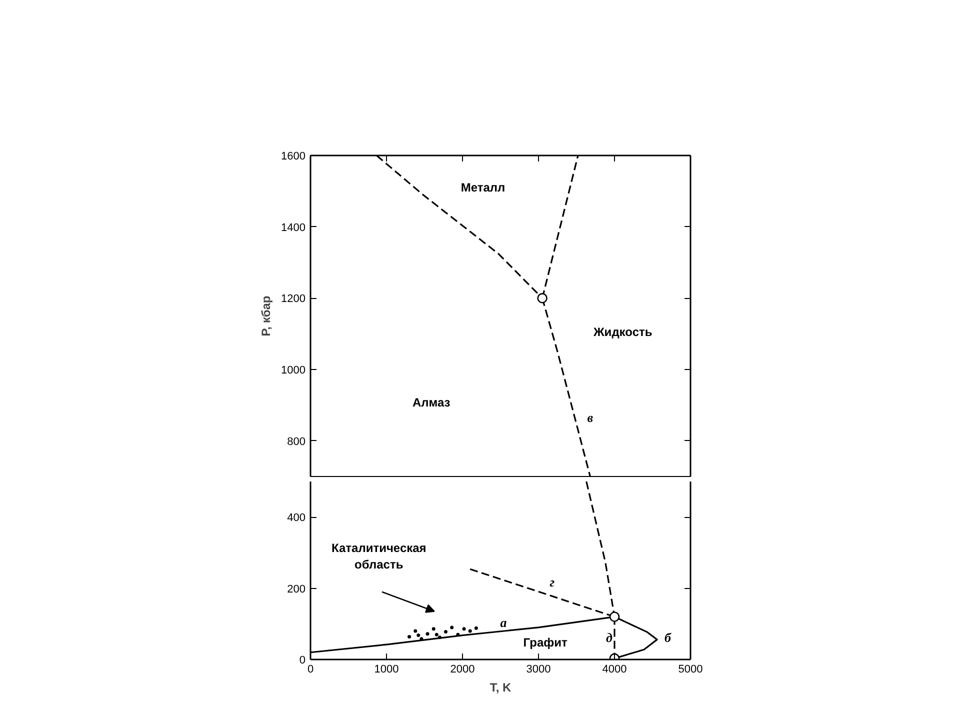 Image resolution: width=960 pixels, height=704 pixels. Describe the element at coordinates (293, 156) in the screenshot. I see `y-tick-label: 1600` at that location.